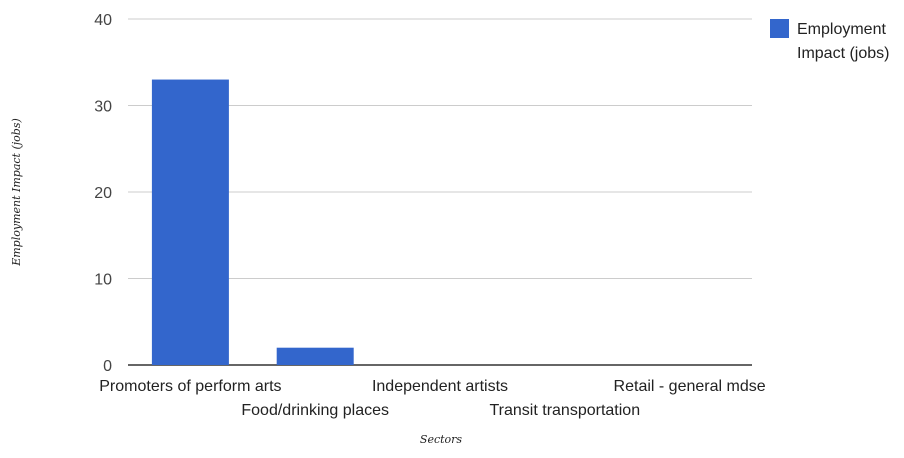  Describe the element at coordinates (441, 439) in the screenshot. I see `x-axis-title: Sectors` at that location.